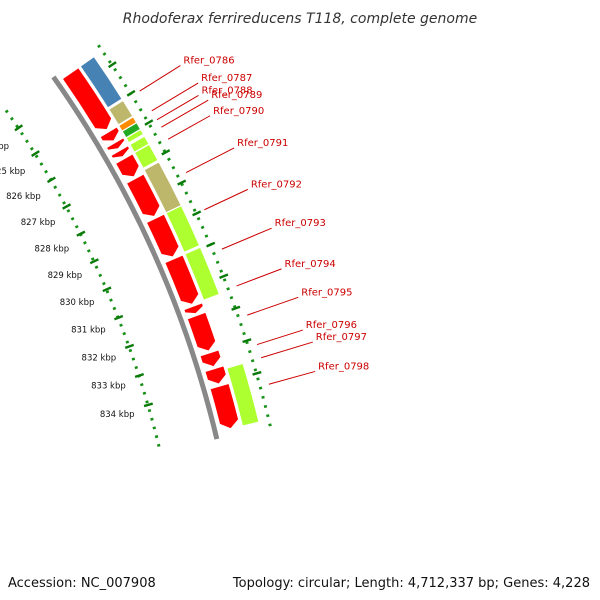 The image size is (600, 600). I want to click on tick-label: 830 kbp, so click(77, 303).